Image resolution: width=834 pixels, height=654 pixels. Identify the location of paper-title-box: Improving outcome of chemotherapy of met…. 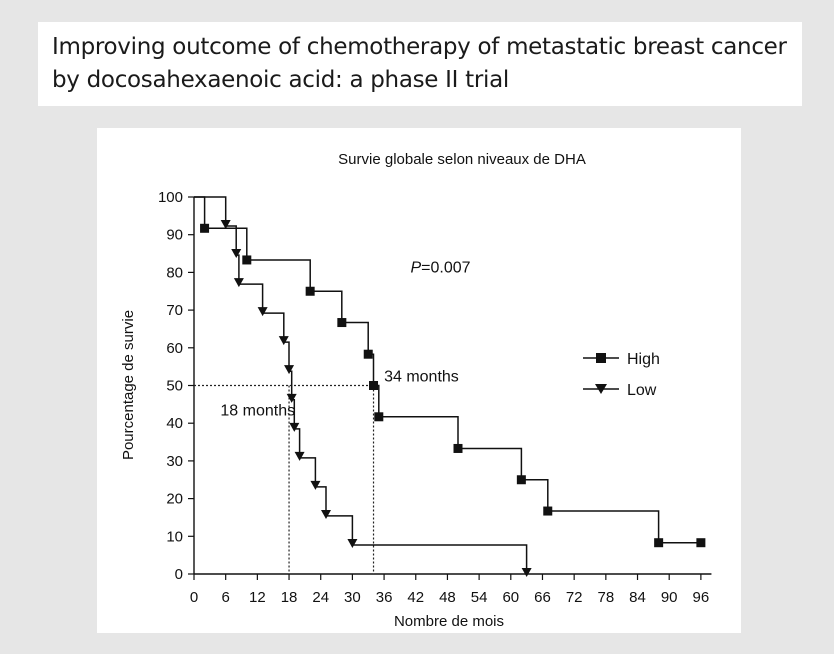
(420, 64).